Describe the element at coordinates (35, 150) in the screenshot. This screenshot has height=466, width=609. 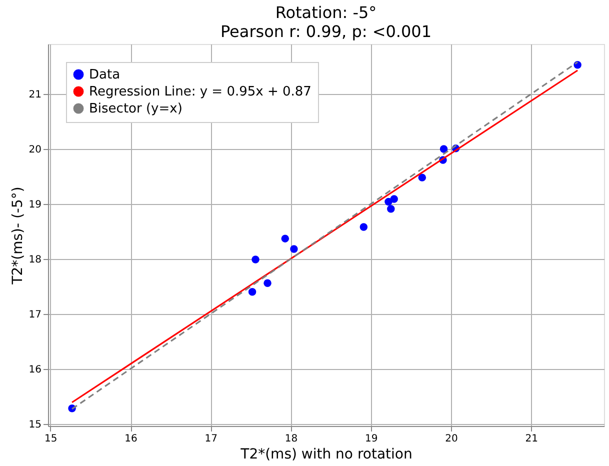
I see `y-tick-label: 20` at that location.